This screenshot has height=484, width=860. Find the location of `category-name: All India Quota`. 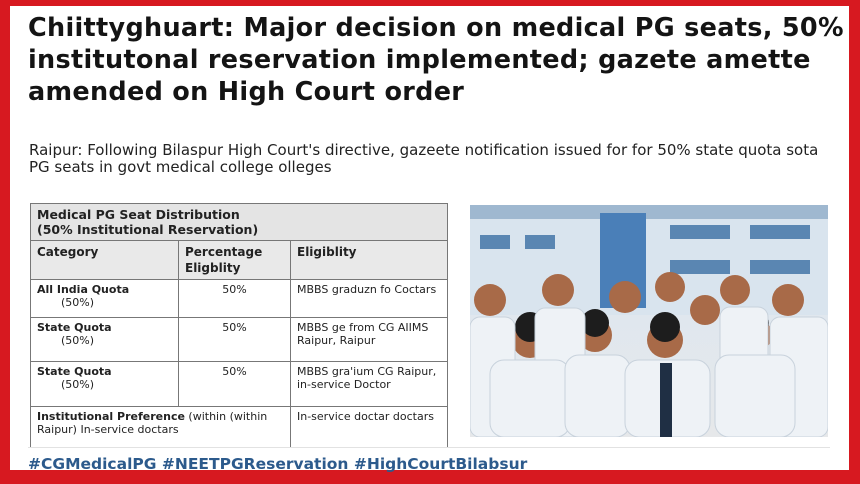

category-name: All India Quota is located at coordinates (83, 289).